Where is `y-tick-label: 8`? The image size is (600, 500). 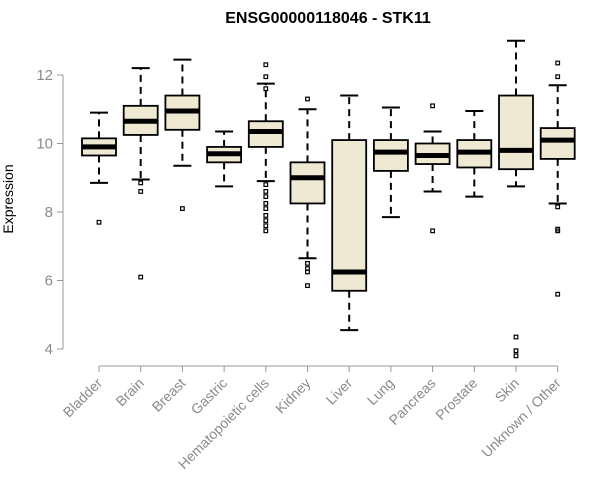 y-tick-label: 8 is located at coordinates (49, 212).